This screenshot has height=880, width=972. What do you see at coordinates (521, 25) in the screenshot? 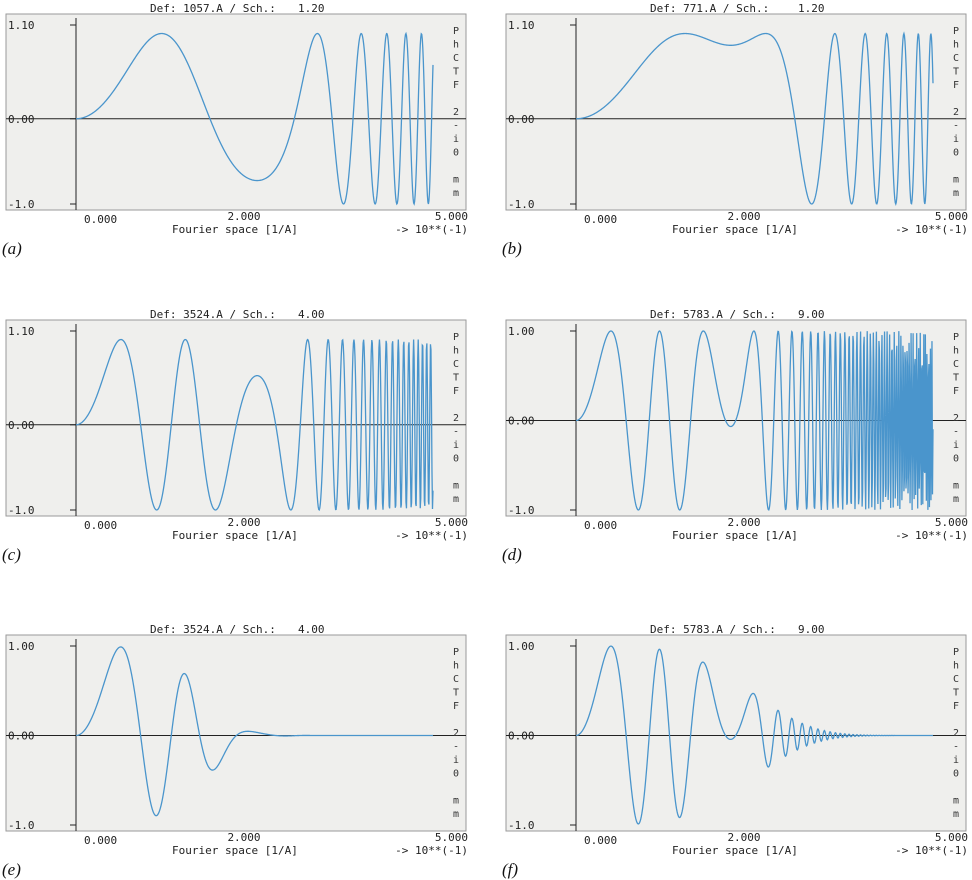
I see `ytick-top-label: 1.10` at bounding box center [521, 25].